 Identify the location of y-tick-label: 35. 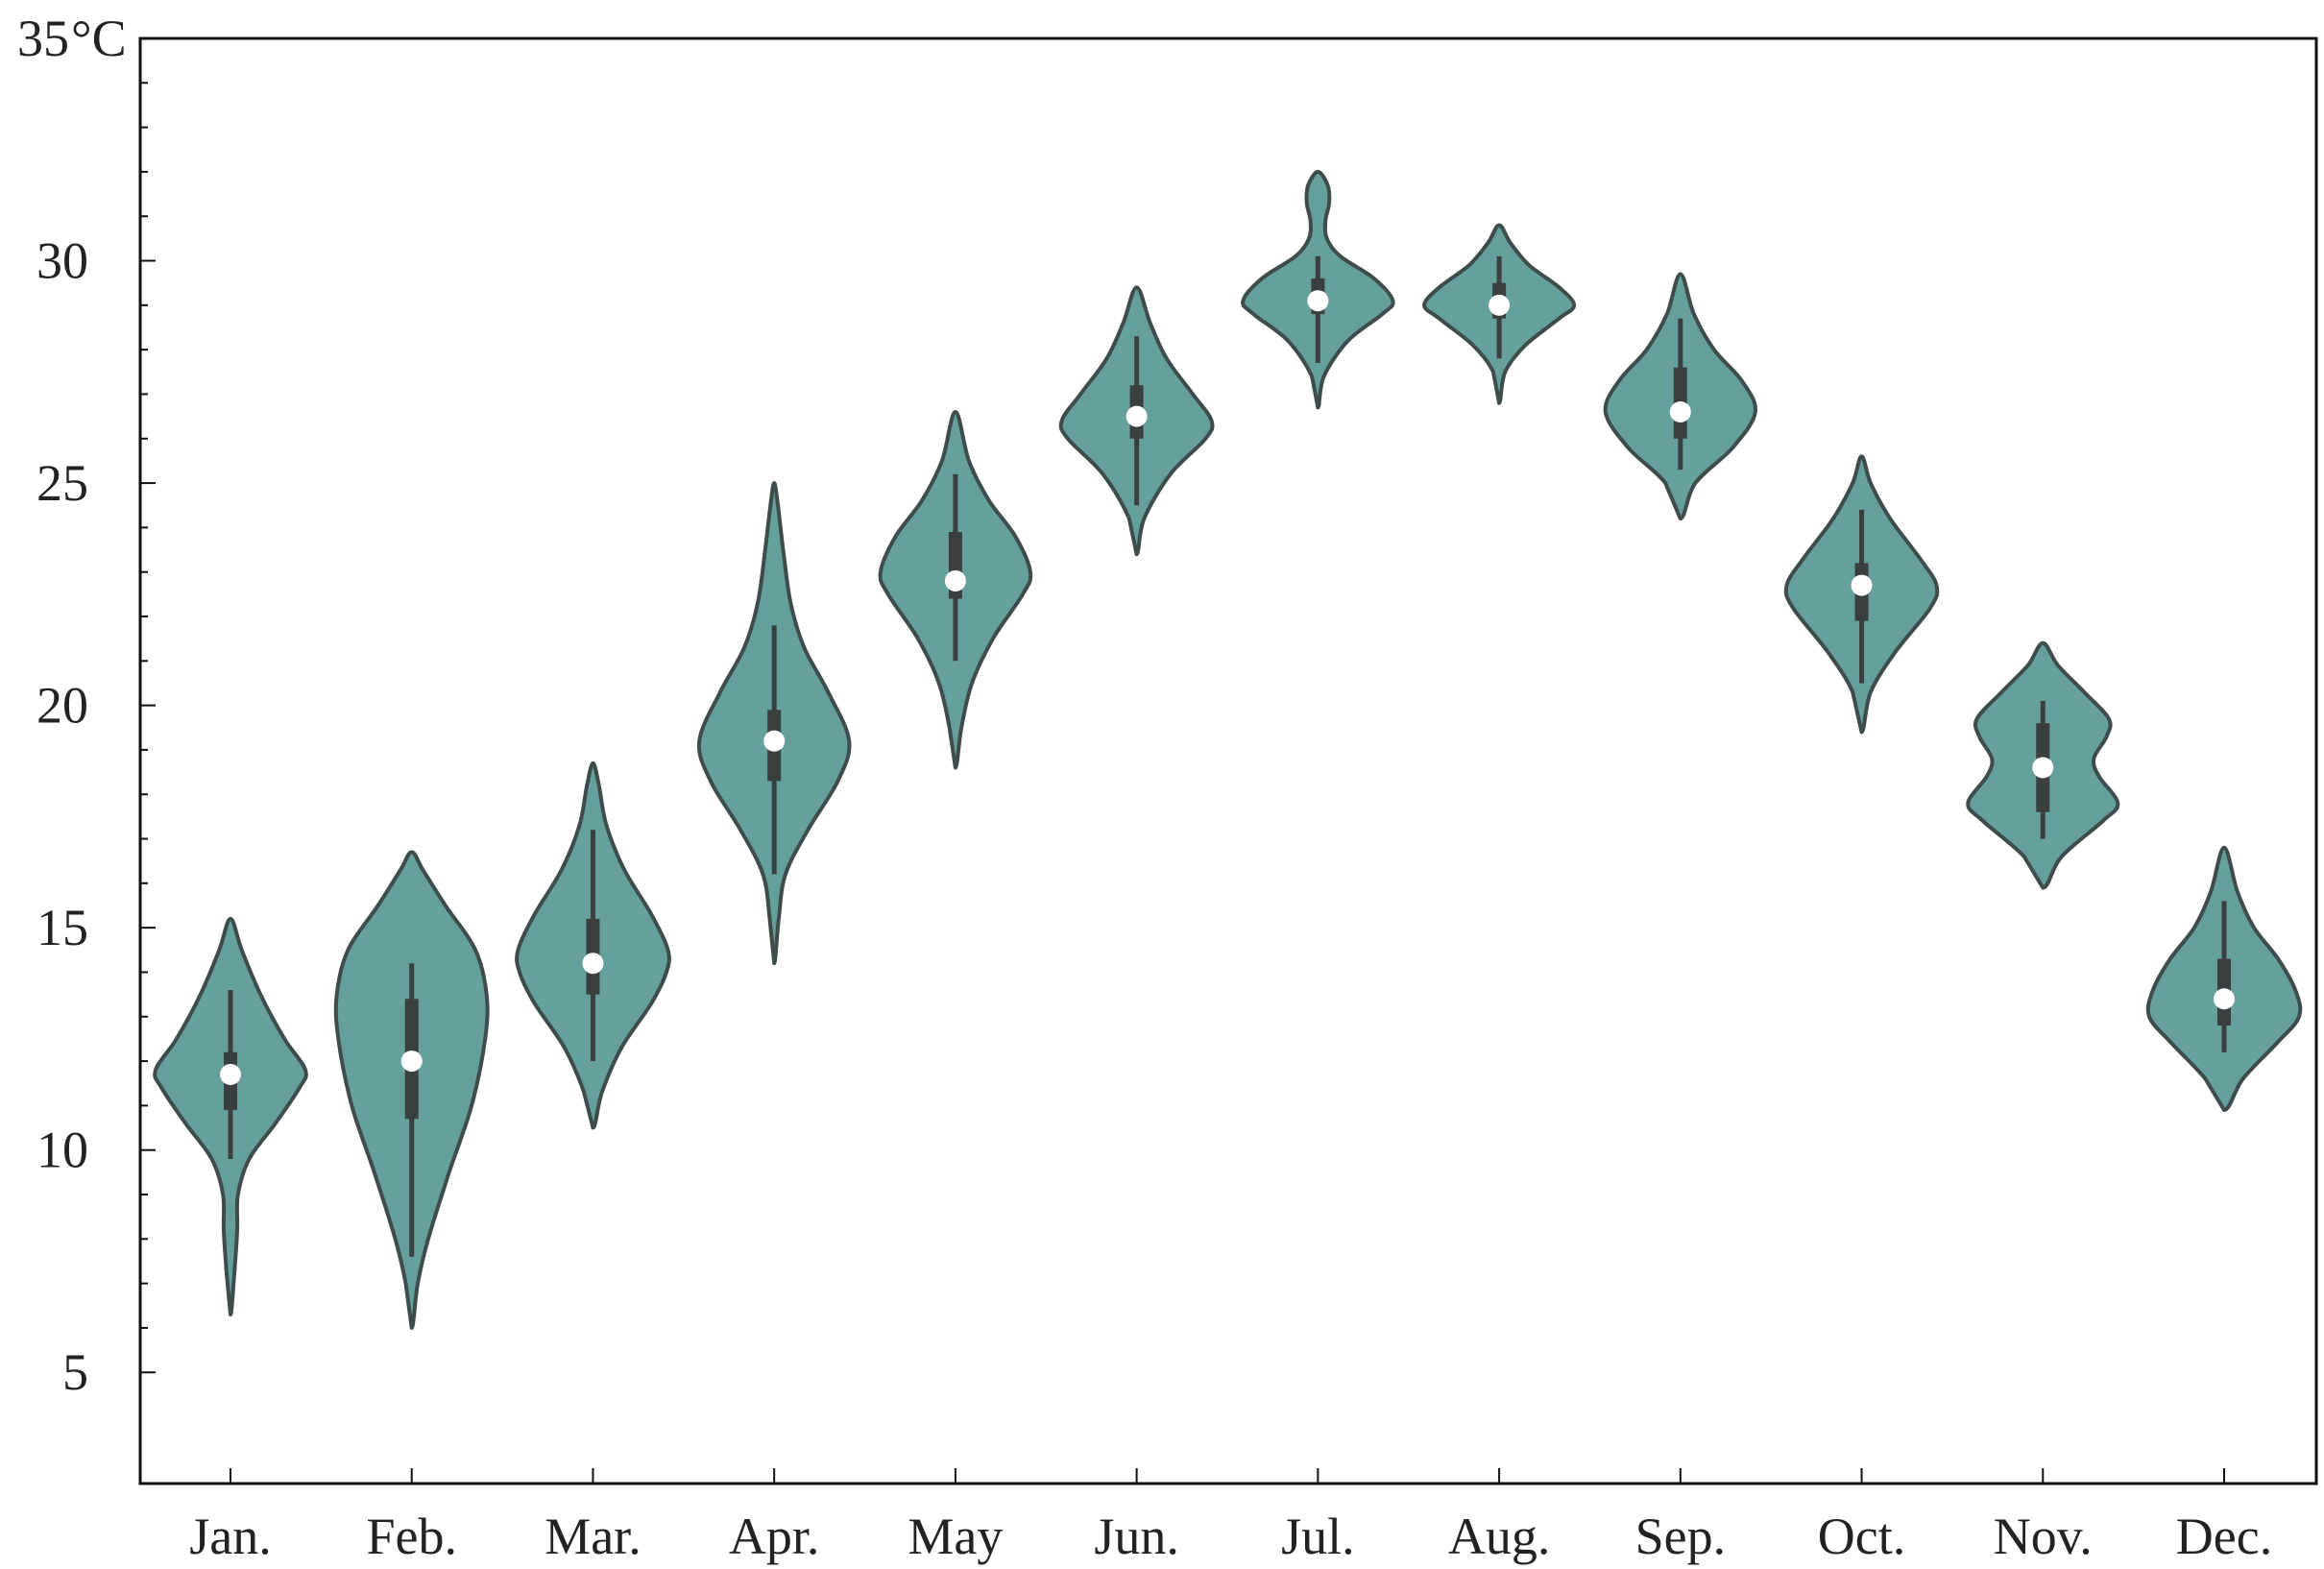
(43, 38).